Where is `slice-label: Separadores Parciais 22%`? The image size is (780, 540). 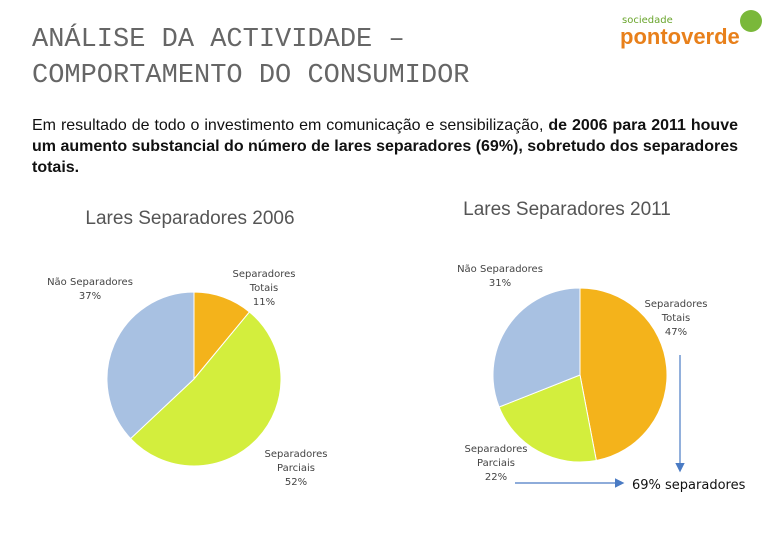
slice-label: Separadores Parciais 22% is located at coordinates (496, 464).